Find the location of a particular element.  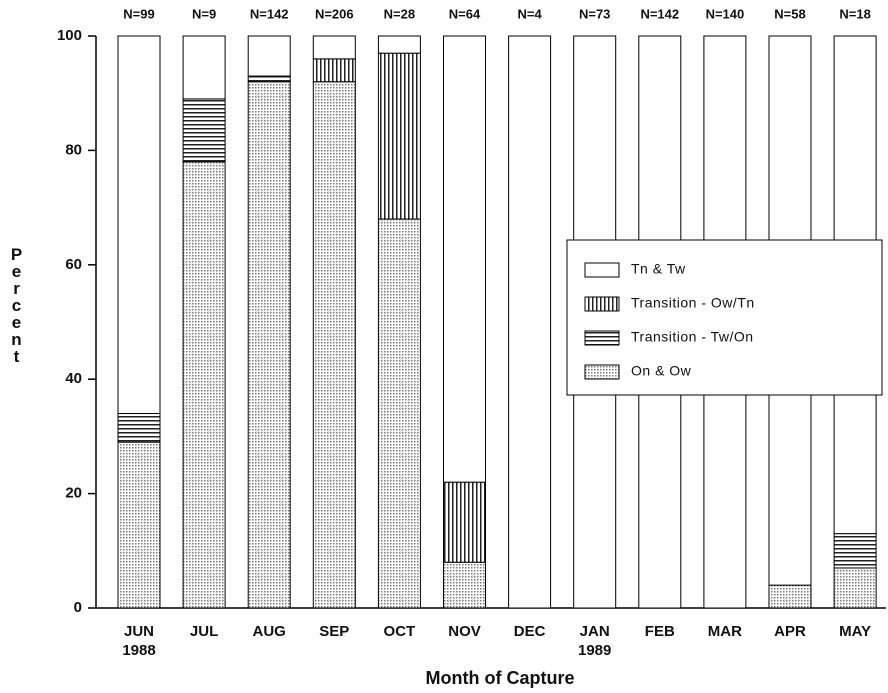

n-label: N=206 is located at coordinates (334, 13).